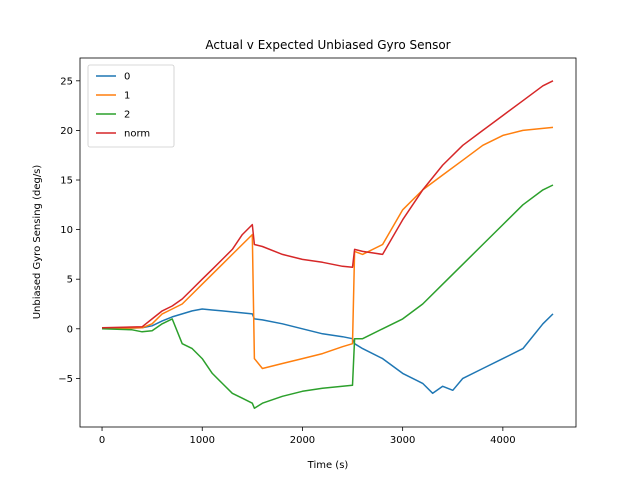 This screenshot has width=640, height=480. Describe the element at coordinates (402, 440) in the screenshot. I see `x-tick-label: 3000` at that location.